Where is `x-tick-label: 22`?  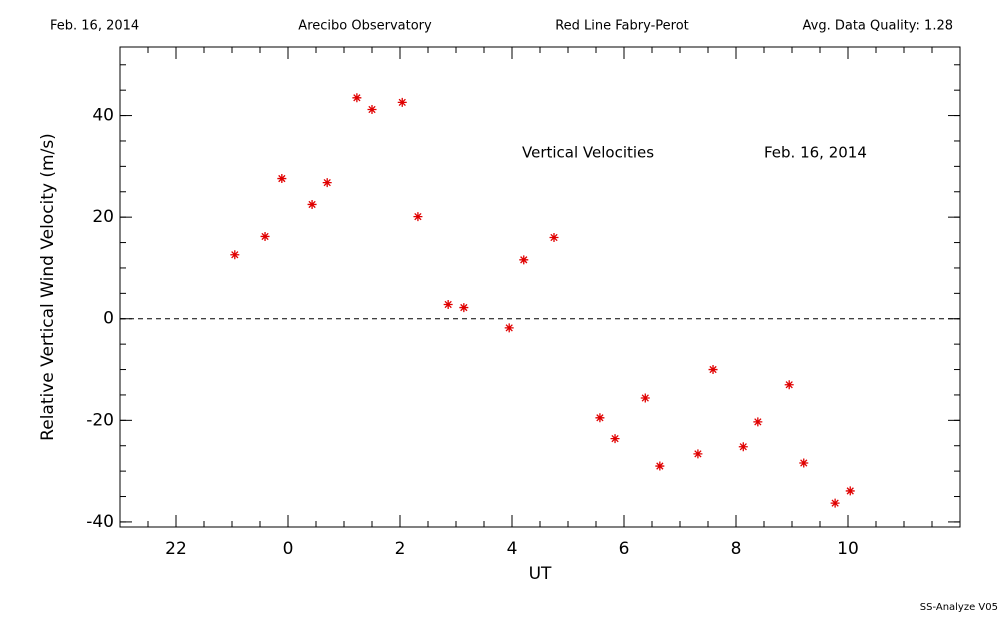 x-tick-label: 22 is located at coordinates (176, 549).